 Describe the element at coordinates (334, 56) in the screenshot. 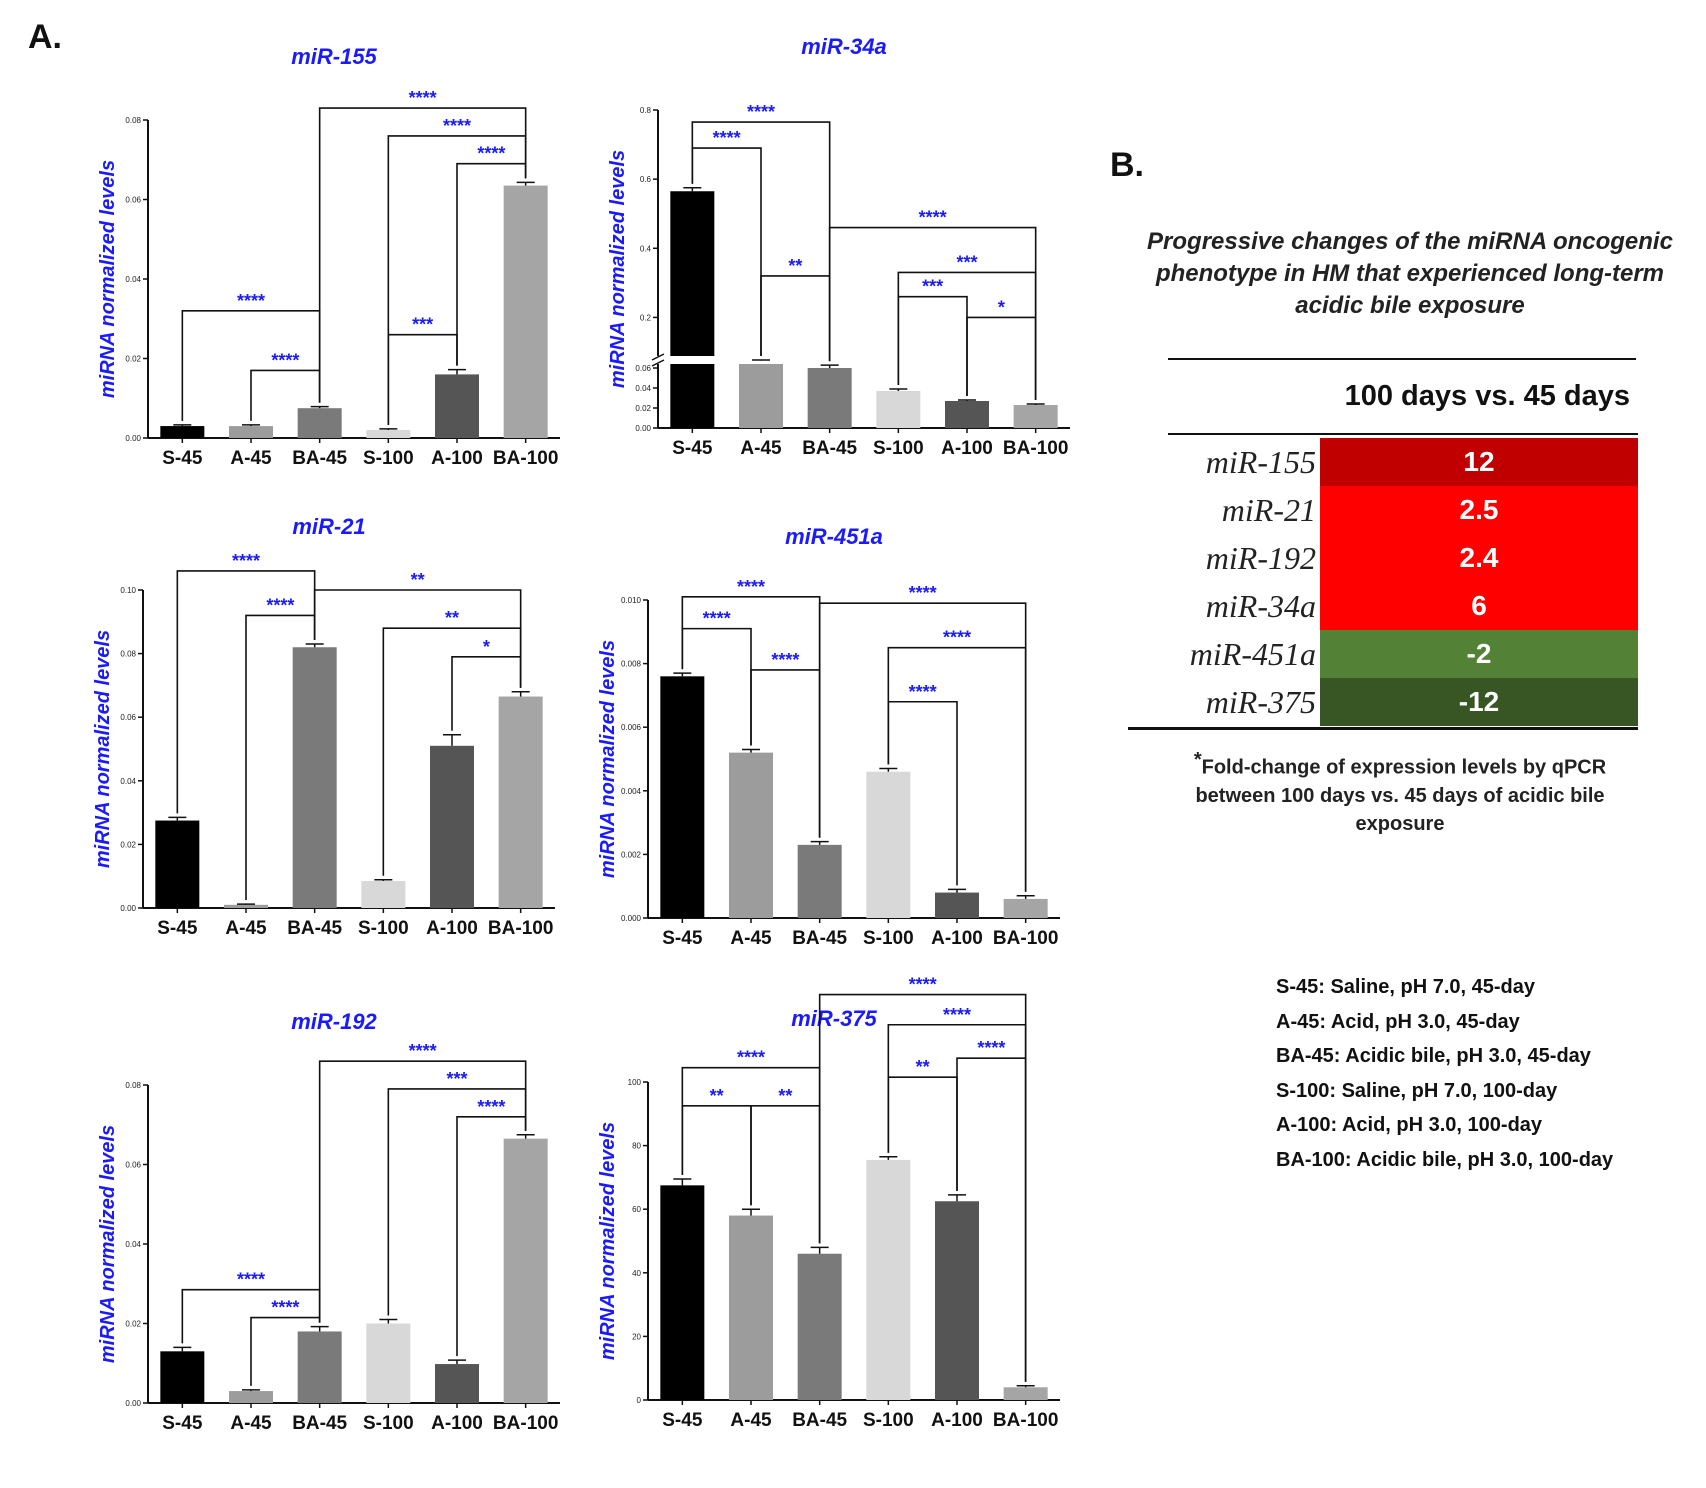

I see `chart-title: miR-155` at that location.